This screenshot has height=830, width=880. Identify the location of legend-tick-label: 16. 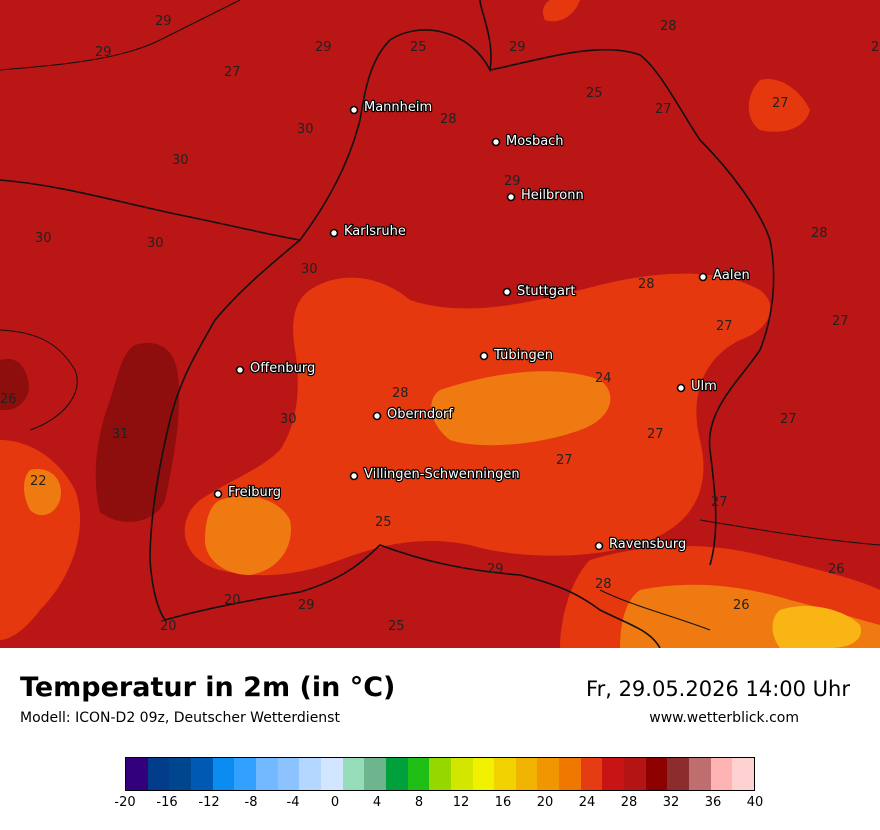
(503, 802).